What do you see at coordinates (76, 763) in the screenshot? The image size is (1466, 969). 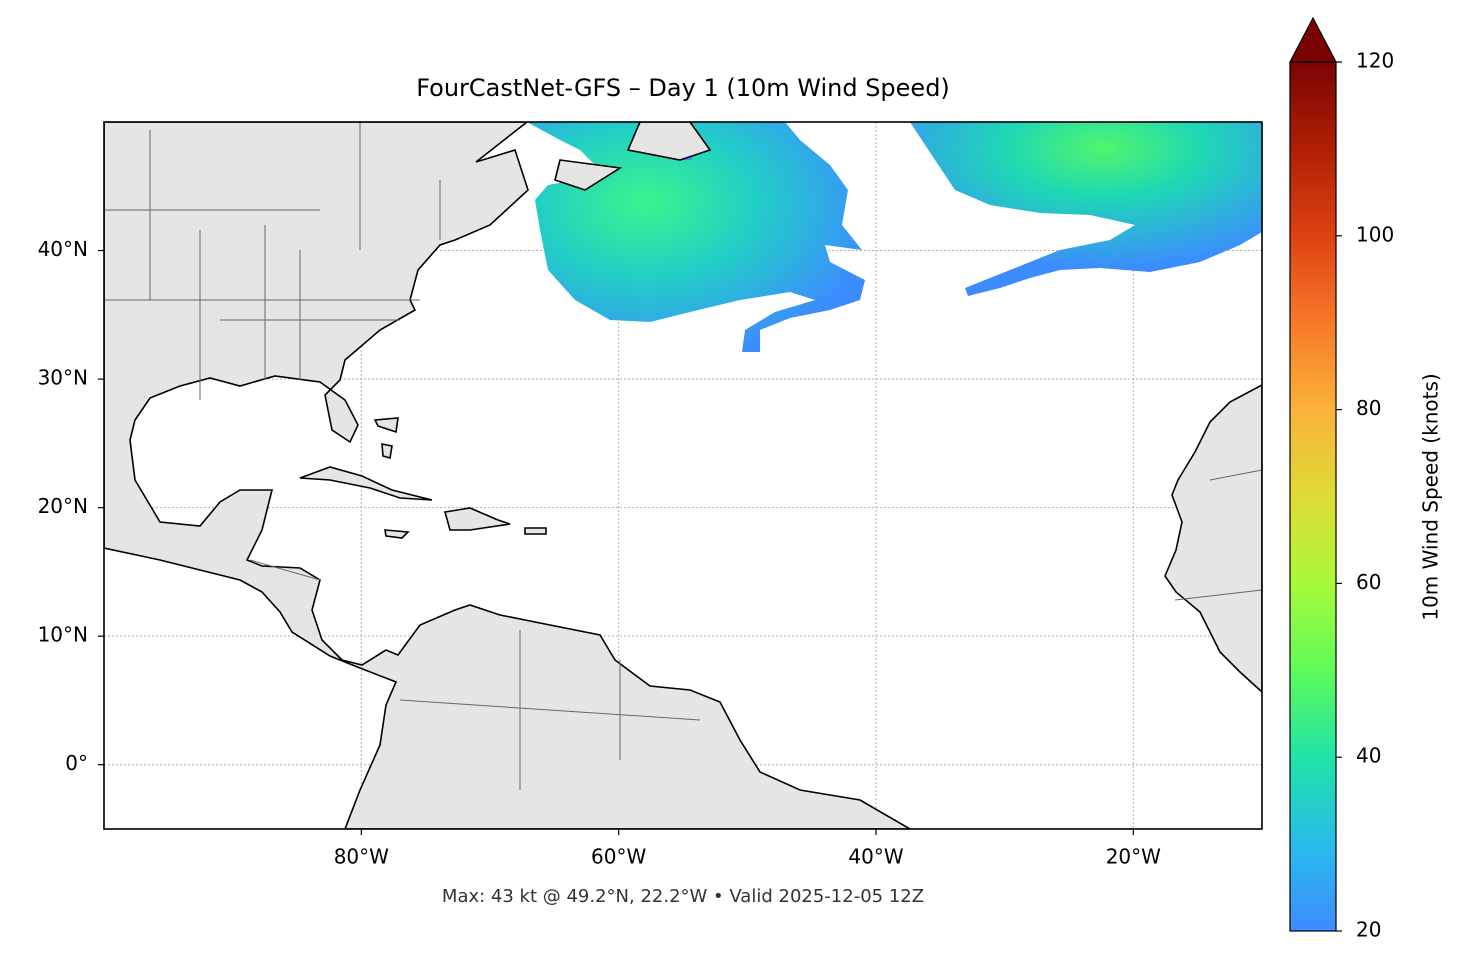 I see `y-tick-label: 0°` at bounding box center [76, 763].